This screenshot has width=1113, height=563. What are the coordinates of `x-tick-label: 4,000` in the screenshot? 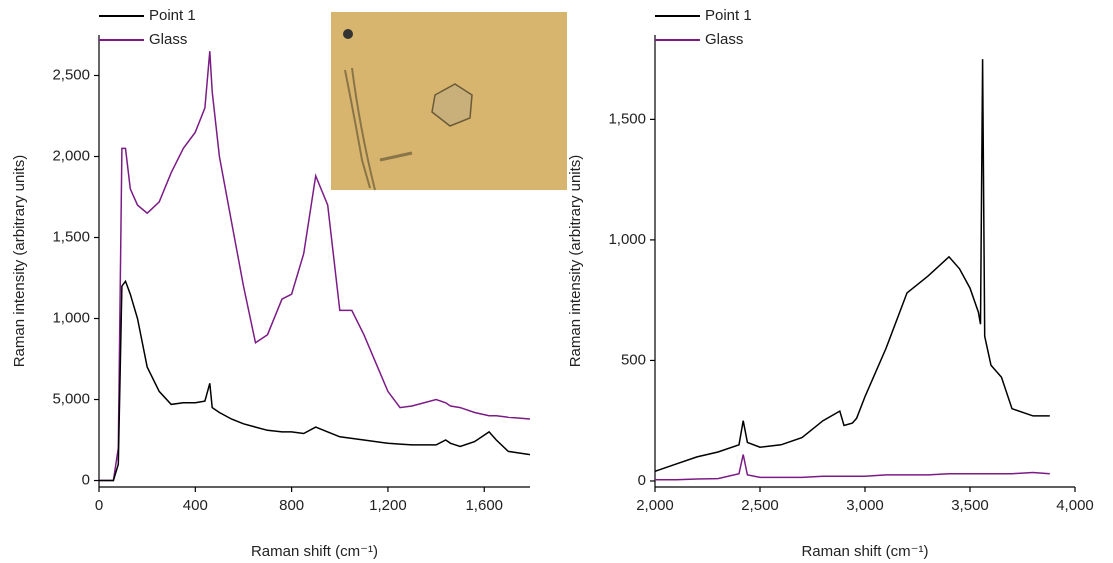 It's located at (1075, 505).